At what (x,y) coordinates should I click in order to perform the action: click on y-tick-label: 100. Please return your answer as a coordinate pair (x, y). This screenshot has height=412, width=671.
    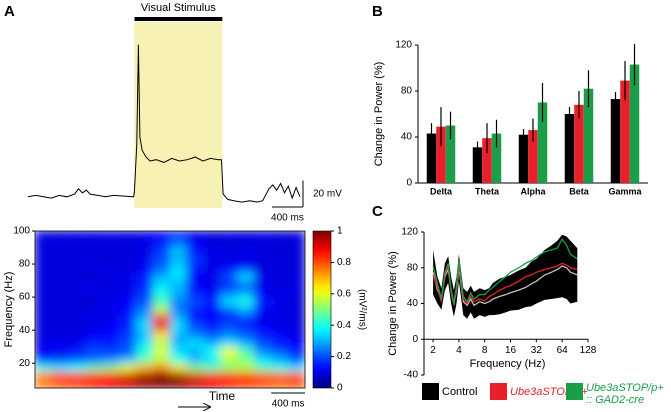
    Looking at the image, I should click on (21, 231).